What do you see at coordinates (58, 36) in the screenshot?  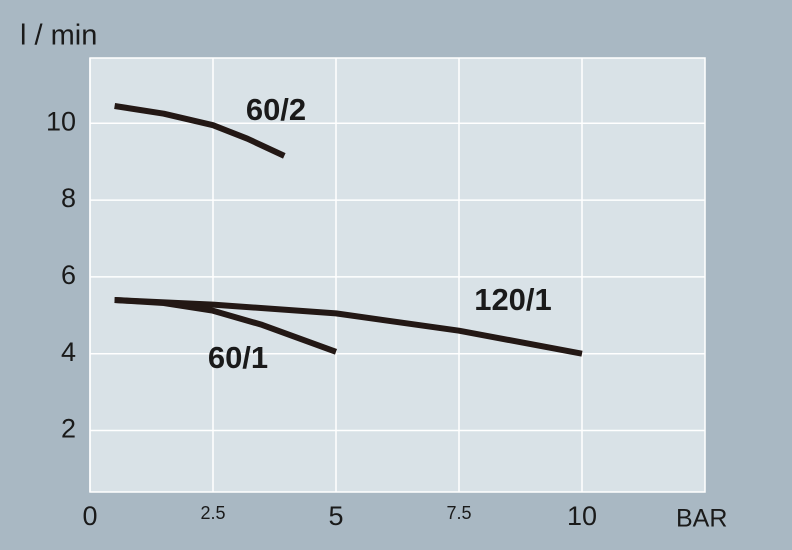 I see `y-axis-label: l / min` at bounding box center [58, 36].